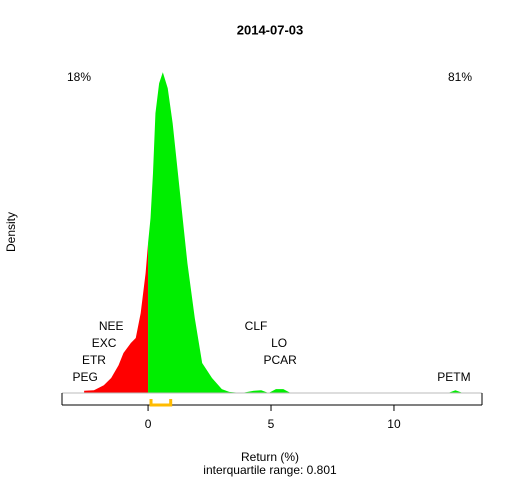 This screenshot has width=512, height=485. Describe the element at coordinates (104, 343) in the screenshot. I see `stock-label: EXC` at that location.